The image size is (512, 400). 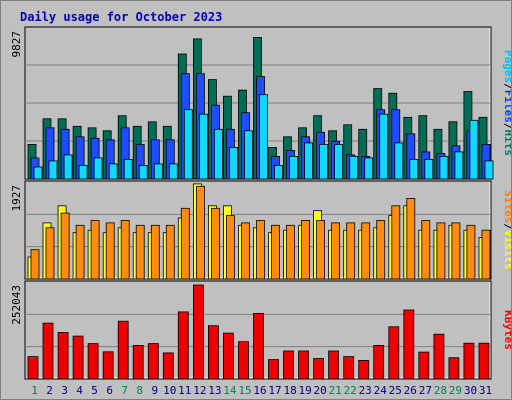 What do you see at coordinates (506, 103) in the screenshot?
I see `top-legend: Pages/Files/Hits` at bounding box center [506, 103].